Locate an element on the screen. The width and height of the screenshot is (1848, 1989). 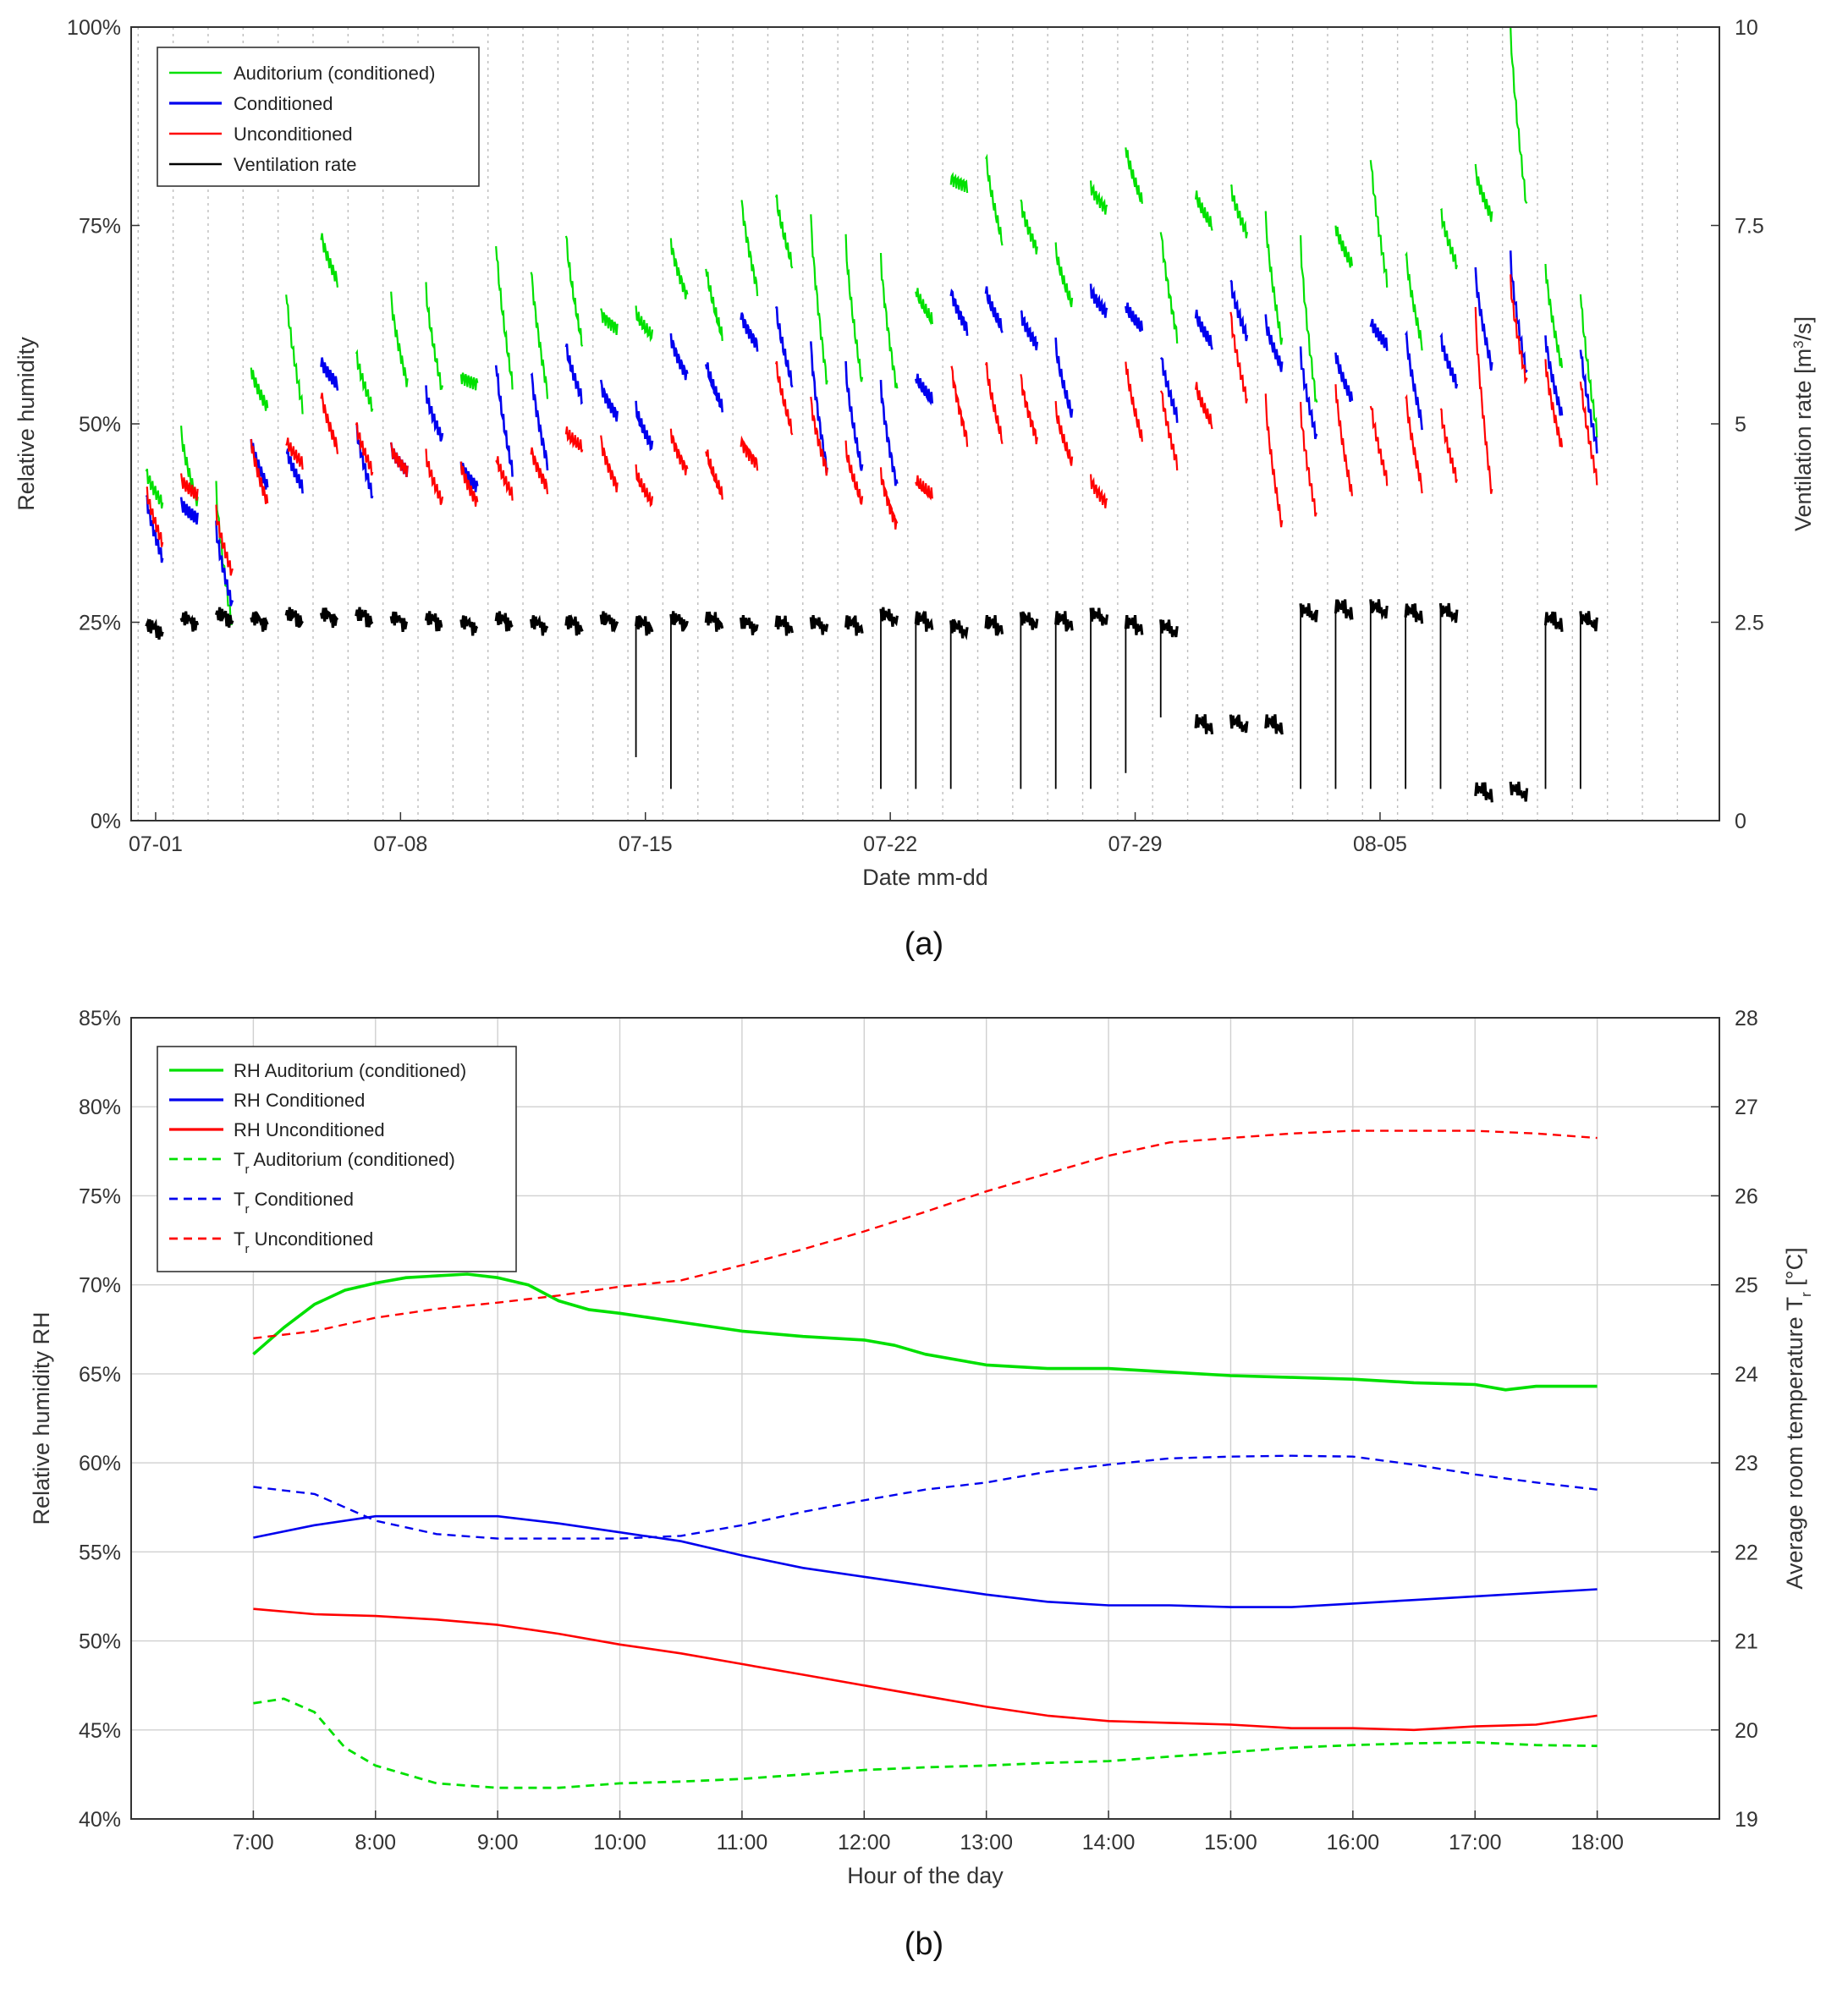
chart-b-y-tick-label: 70% is located at coordinates (100, 1286).